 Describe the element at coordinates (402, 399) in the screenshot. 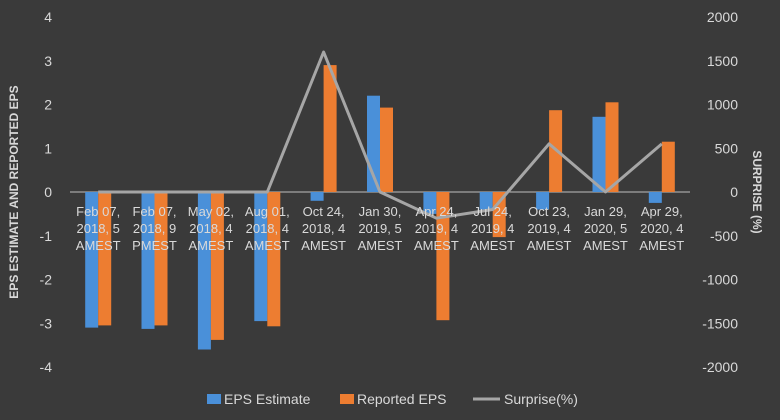

I see `legend-label-reported-eps: Reported EPS` at that location.